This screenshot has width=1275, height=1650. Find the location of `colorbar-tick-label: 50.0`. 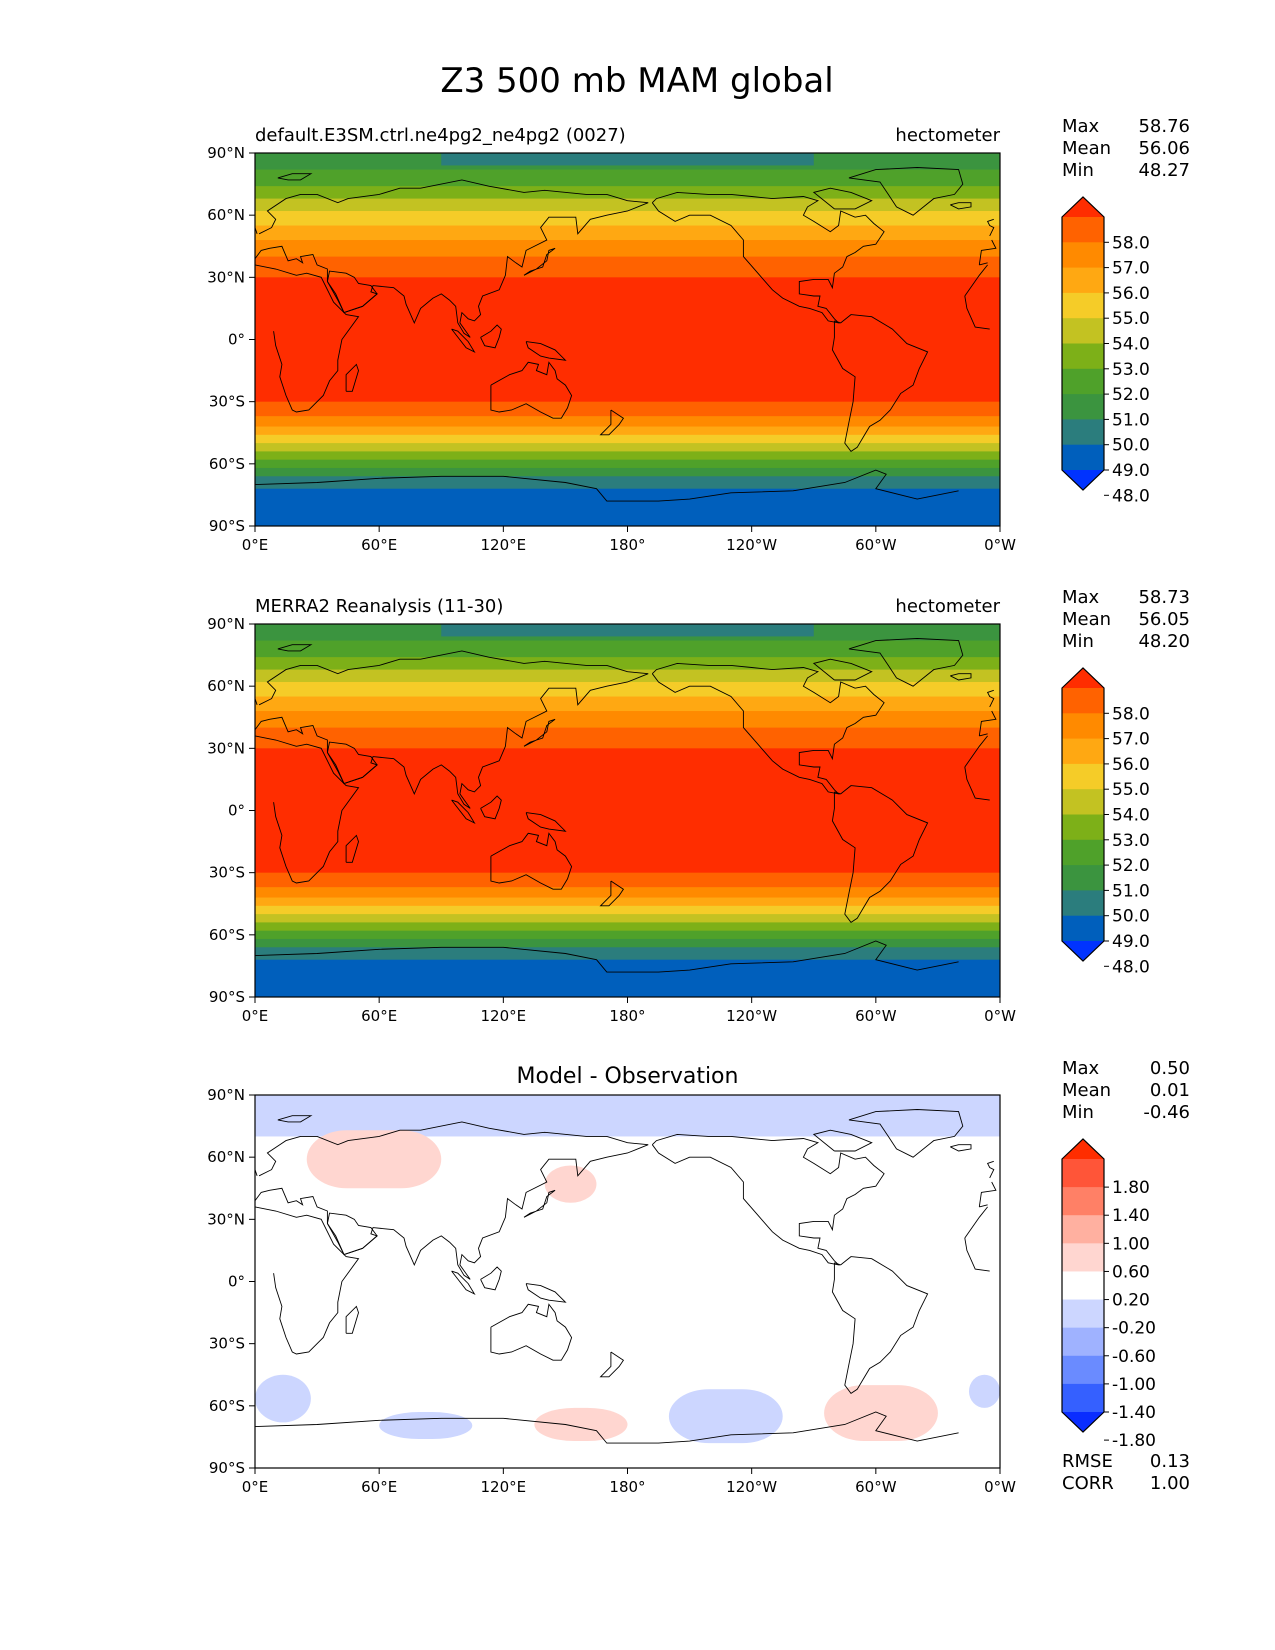

colorbar-tick-label: 50.0 is located at coordinates (1131, 917).